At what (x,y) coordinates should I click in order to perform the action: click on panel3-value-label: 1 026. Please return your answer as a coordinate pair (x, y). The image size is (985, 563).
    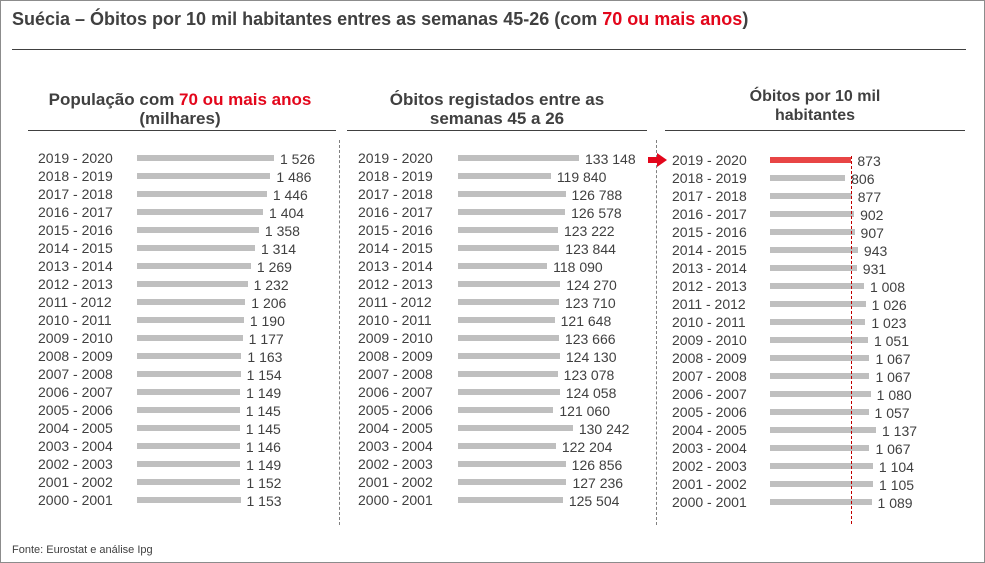
    Looking at the image, I should click on (889, 305).